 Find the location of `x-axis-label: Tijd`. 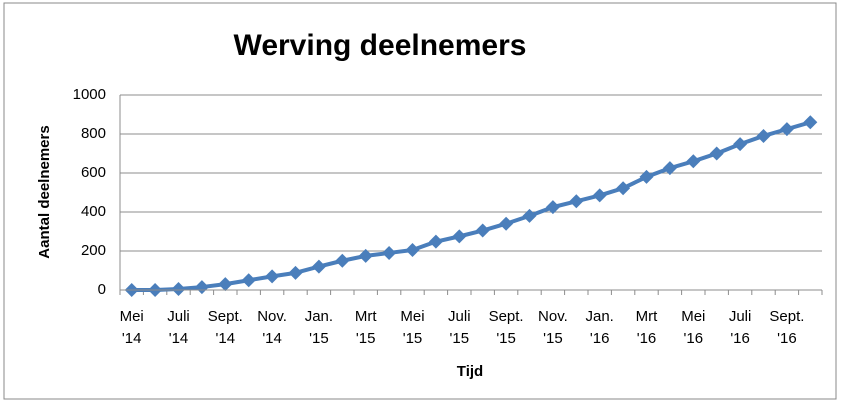

x-axis-label: Tijd is located at coordinates (470, 371).